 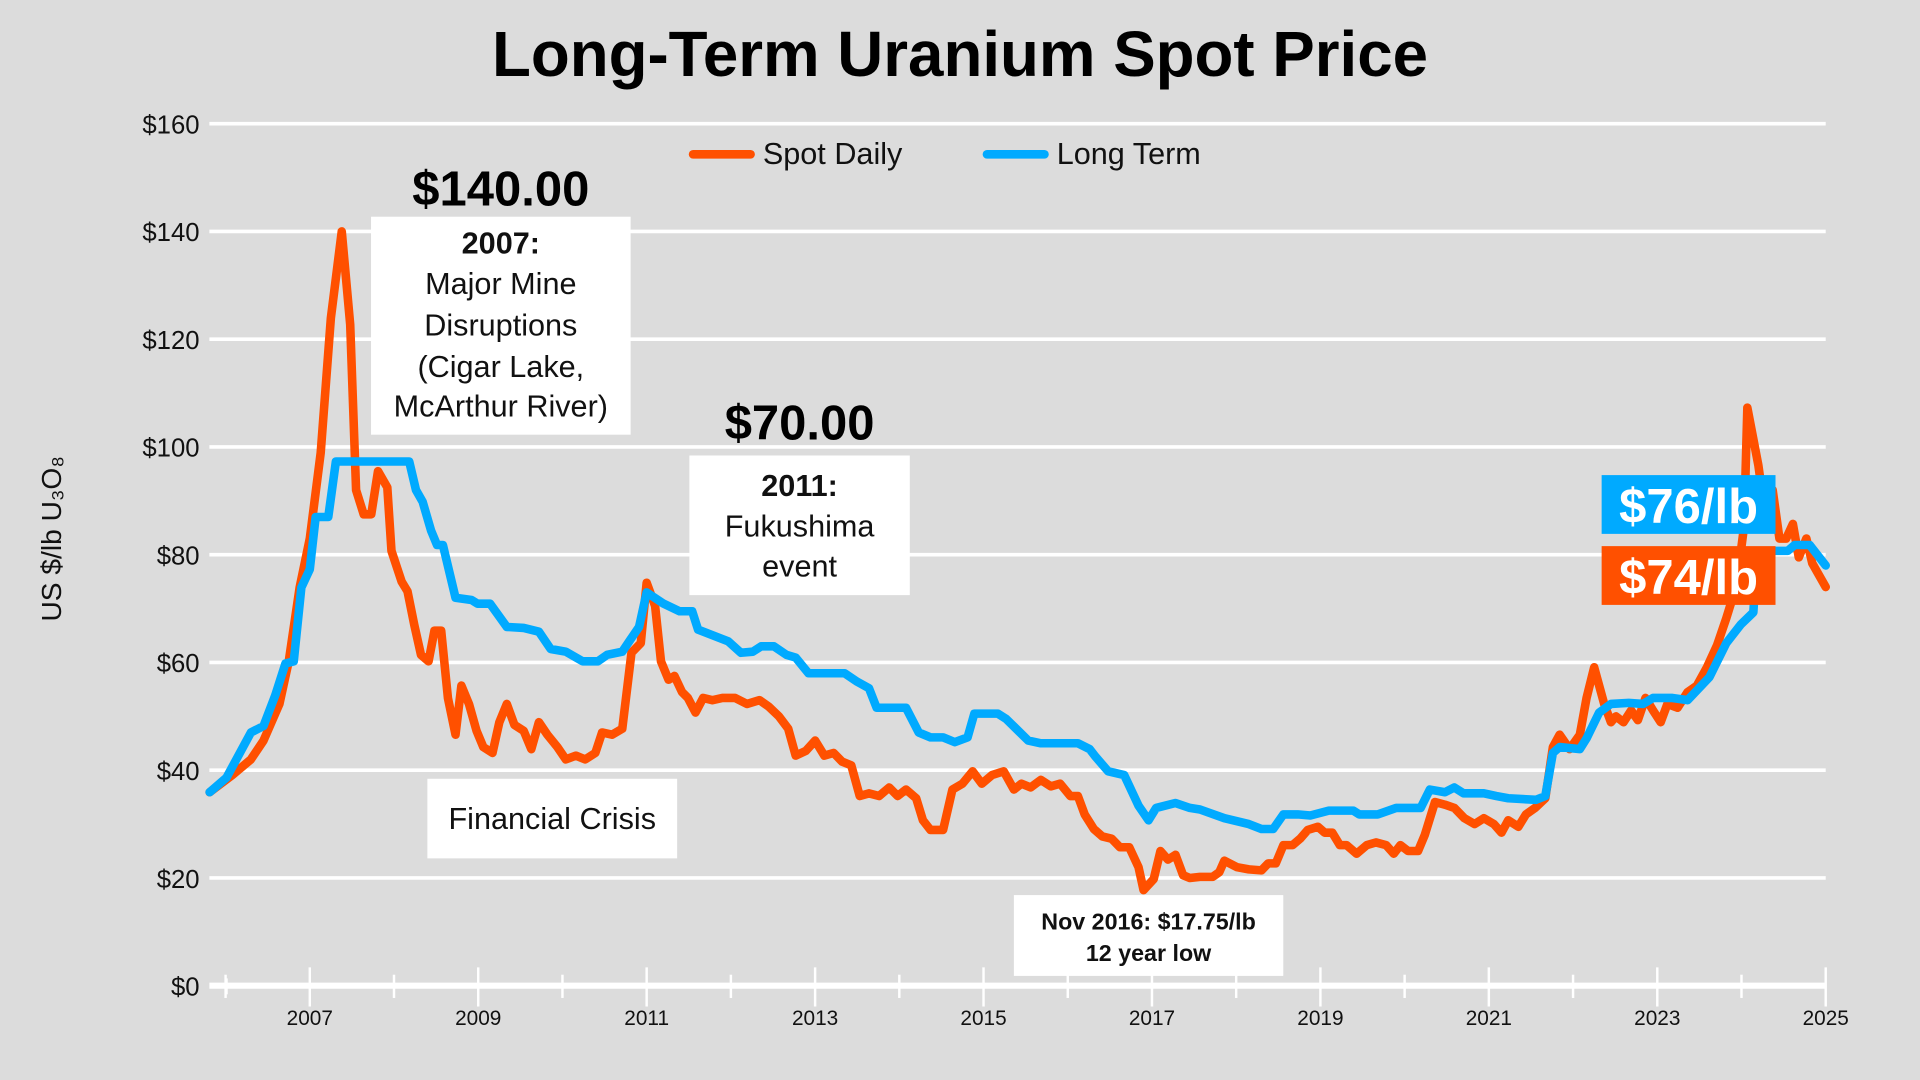 I want to click on annotation-line: Nov 2016: $17.75/lb, so click(x=1148, y=921).